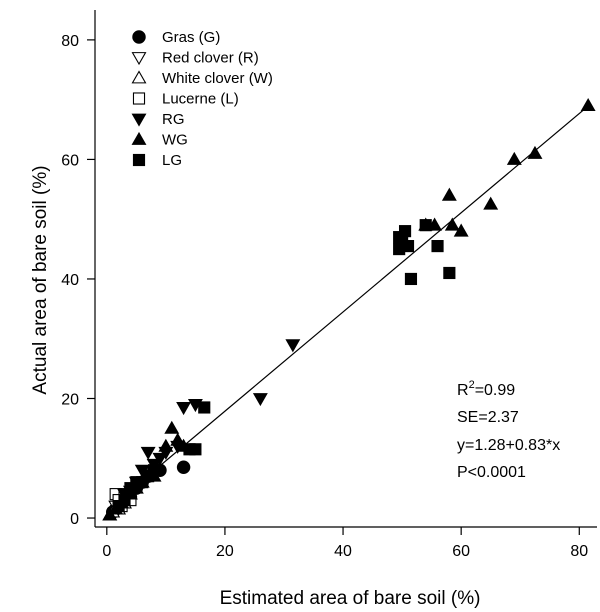  I want to click on statistics-annotation: R2=0.99 SE=2.37 y=1.28+0.83*x P<0.0001, so click(508, 430).